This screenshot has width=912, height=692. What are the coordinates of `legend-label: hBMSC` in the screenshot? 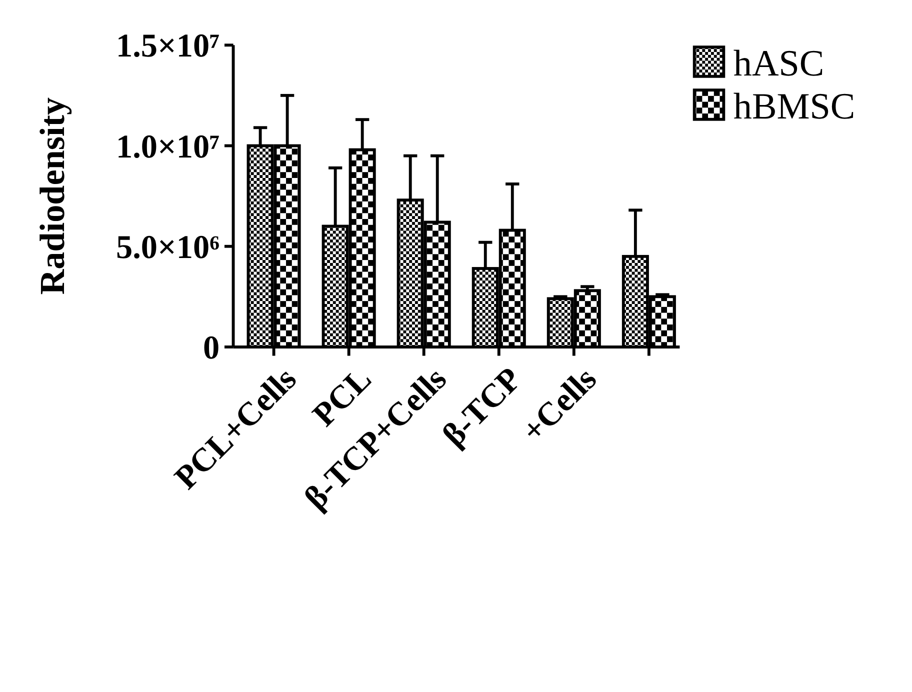 It's located at (794, 107).